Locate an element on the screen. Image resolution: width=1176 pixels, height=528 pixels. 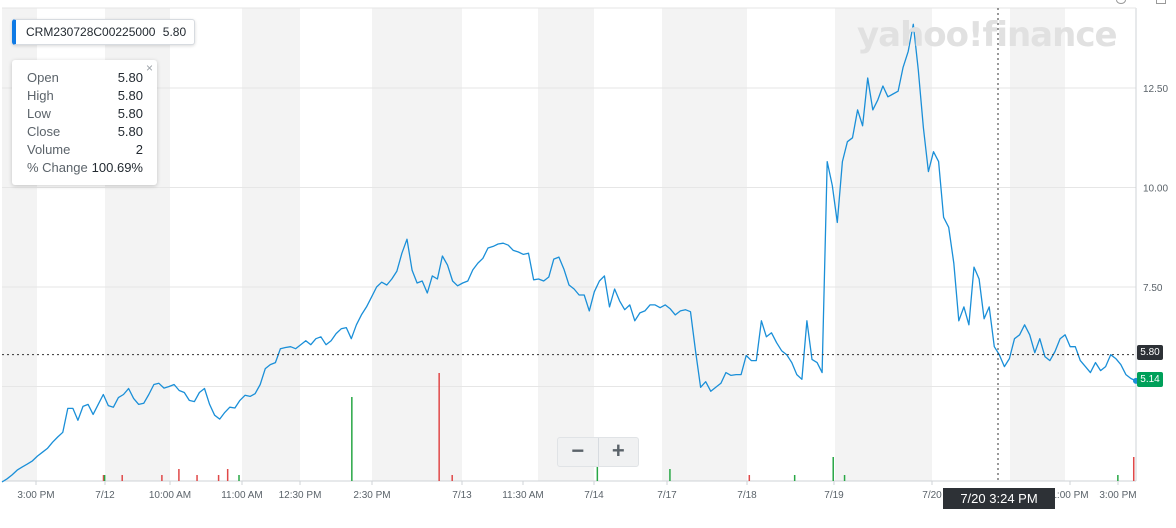
x-tick-label: 7/12 is located at coordinates (105, 495).